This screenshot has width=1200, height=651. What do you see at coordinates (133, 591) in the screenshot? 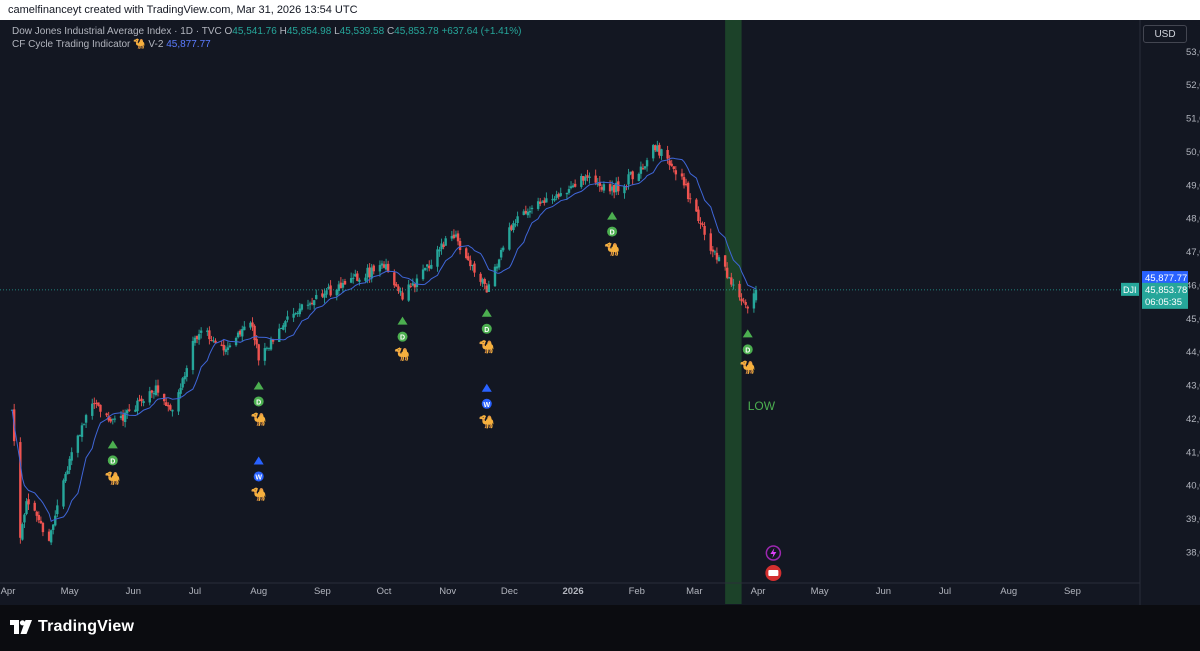
I see `time-axis-label: Jun` at bounding box center [133, 591].